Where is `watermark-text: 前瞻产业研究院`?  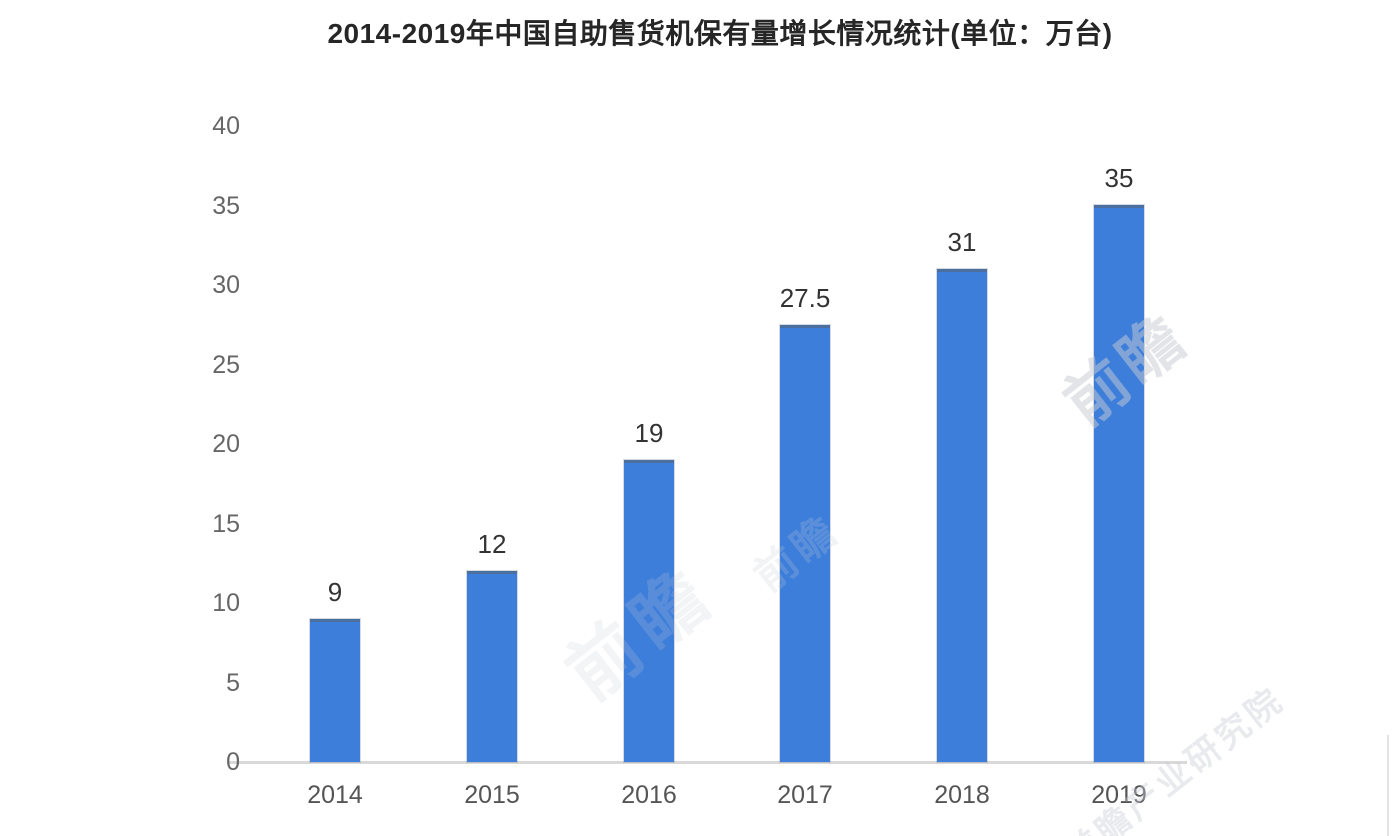
watermark-text: 前瞻产业研究院 is located at coordinates (1175, 758).